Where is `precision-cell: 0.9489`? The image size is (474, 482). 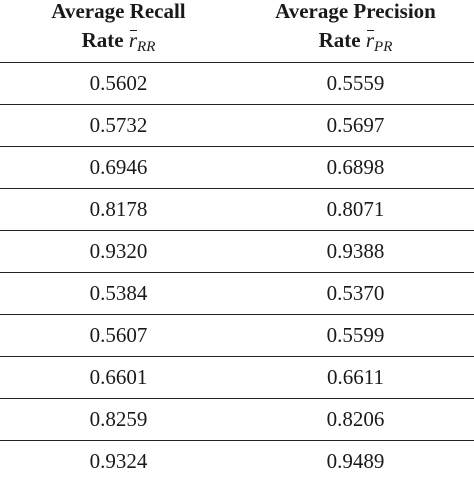
precision-cell: 0.9489 is located at coordinates (355, 461).